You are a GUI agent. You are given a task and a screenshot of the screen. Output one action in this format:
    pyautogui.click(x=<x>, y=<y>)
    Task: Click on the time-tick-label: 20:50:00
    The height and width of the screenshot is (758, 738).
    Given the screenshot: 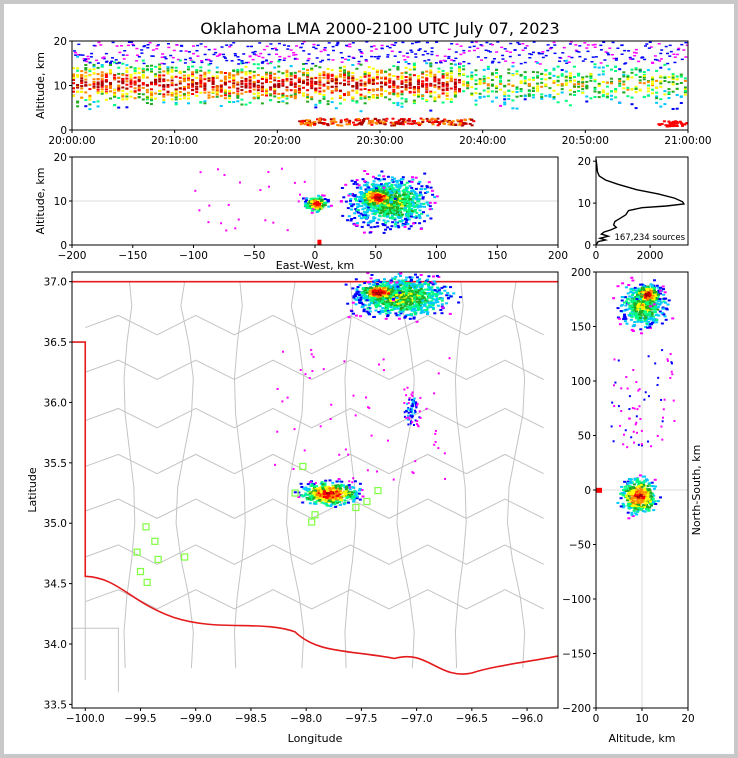 What is the action you would take?
    pyautogui.click(x=585, y=141)
    